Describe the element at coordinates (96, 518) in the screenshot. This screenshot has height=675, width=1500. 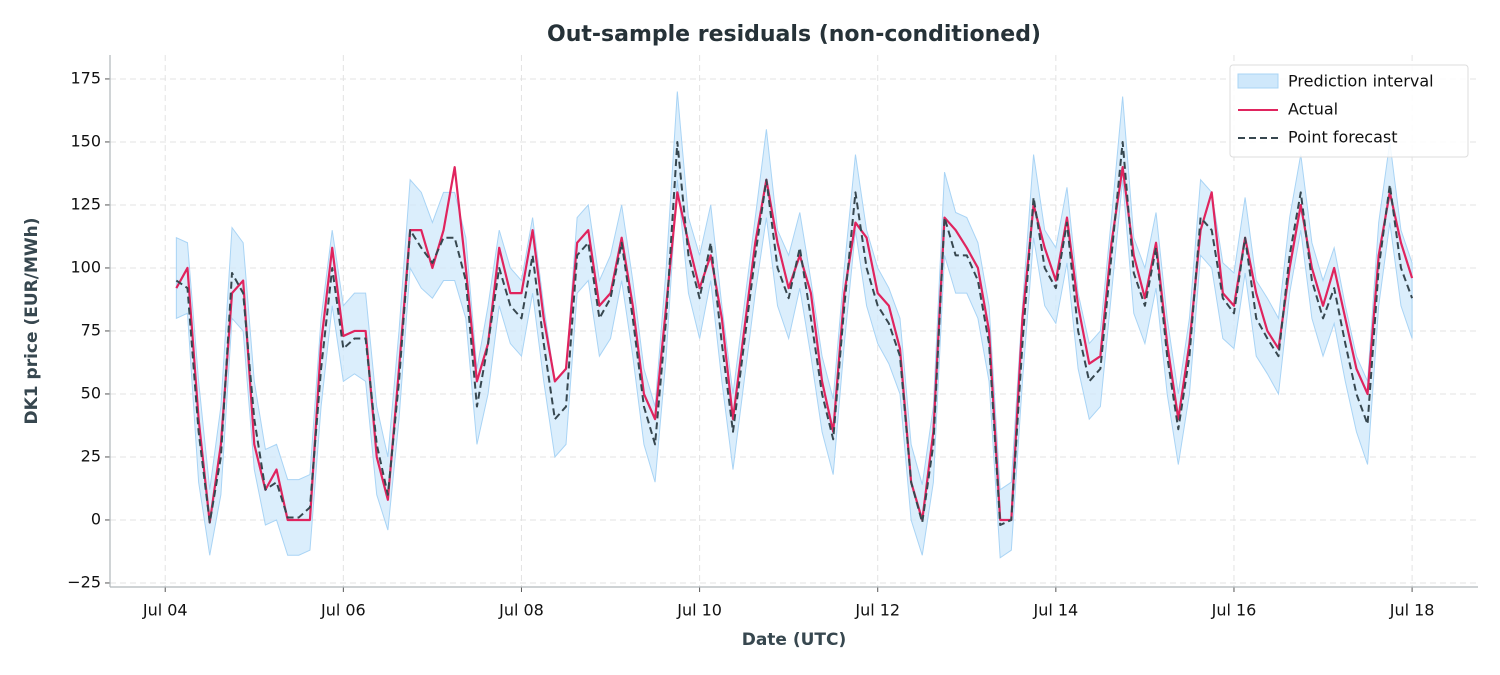
I see `y-tick-label: 0` at that location.